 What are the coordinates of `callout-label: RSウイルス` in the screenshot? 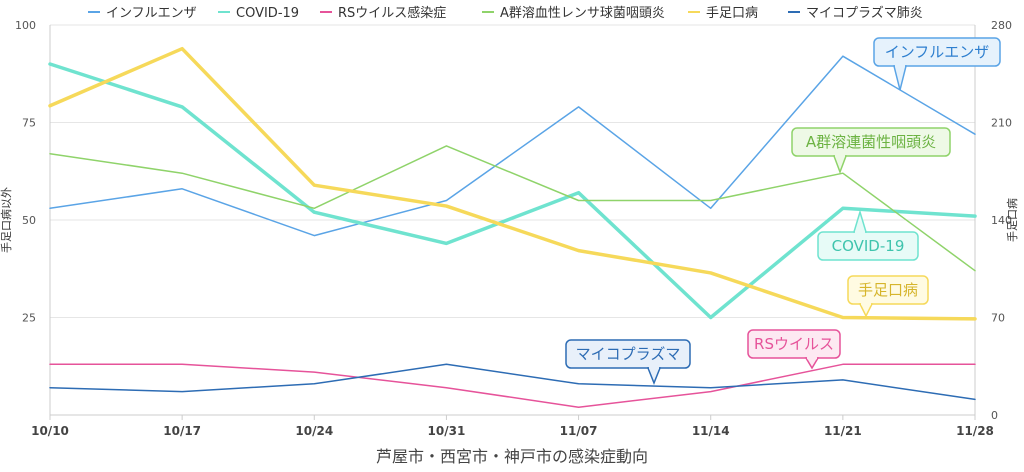 It's located at (794, 344).